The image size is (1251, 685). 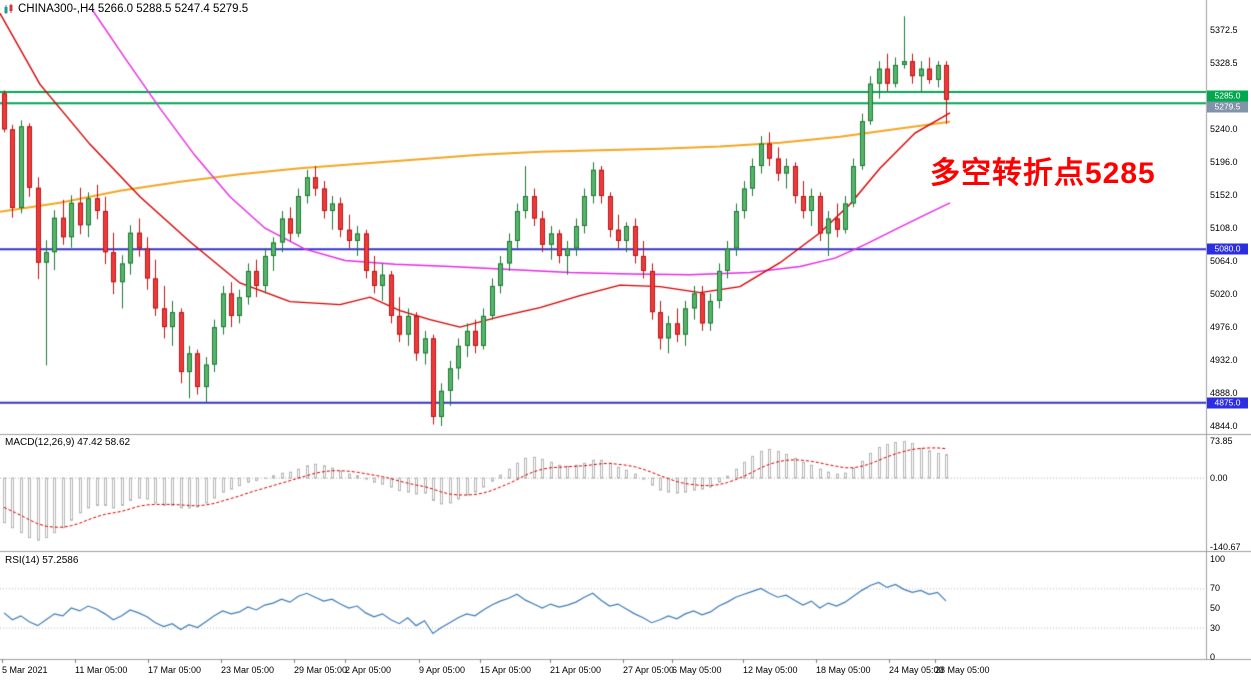 I want to click on time-tick-label: 23 Mar 05:00, so click(x=248, y=670).